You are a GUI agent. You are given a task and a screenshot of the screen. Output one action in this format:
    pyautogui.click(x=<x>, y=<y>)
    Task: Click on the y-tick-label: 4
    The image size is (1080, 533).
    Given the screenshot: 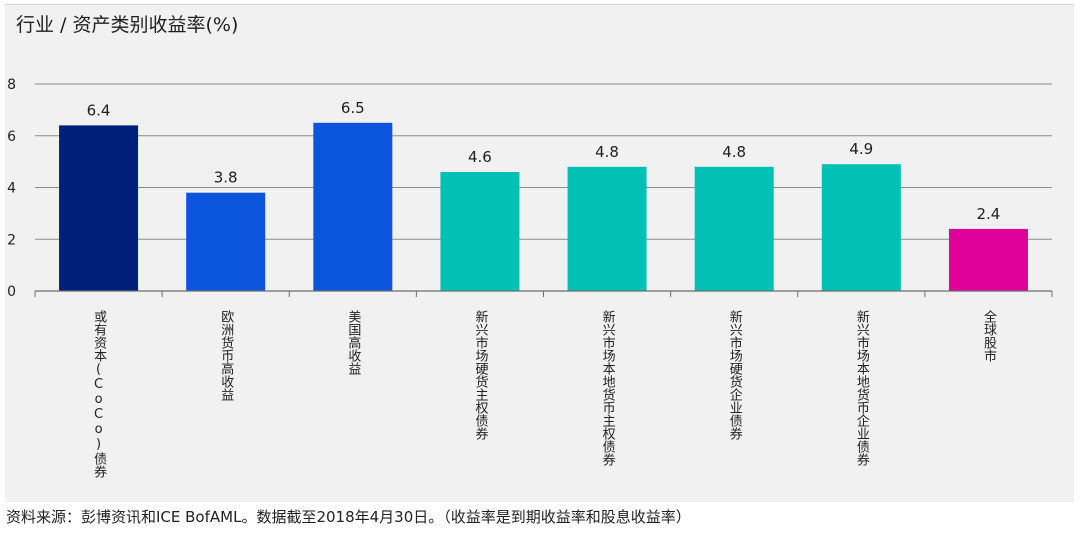 What is the action you would take?
    pyautogui.click(x=11, y=189)
    